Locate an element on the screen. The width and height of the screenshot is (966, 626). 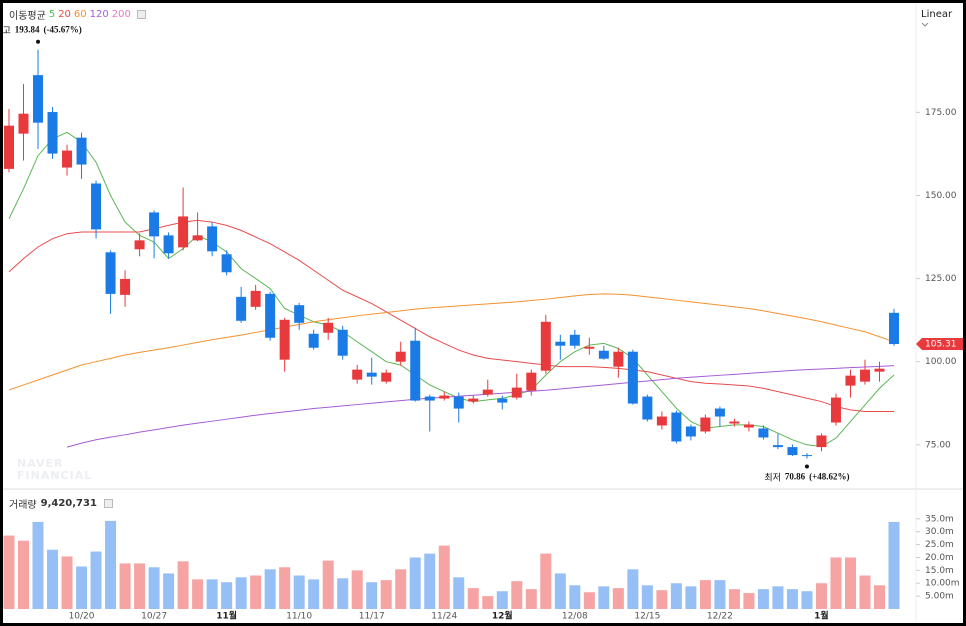
scale-label: Linear is located at coordinates (937, 14).